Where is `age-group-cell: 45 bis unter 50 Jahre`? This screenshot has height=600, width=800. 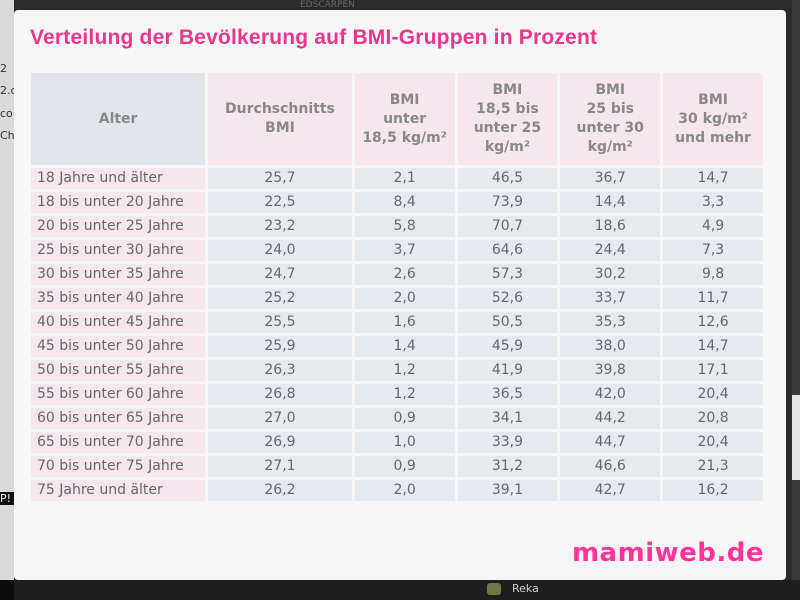 age-group-cell: 45 bis unter 50 Jahre is located at coordinates (118, 346).